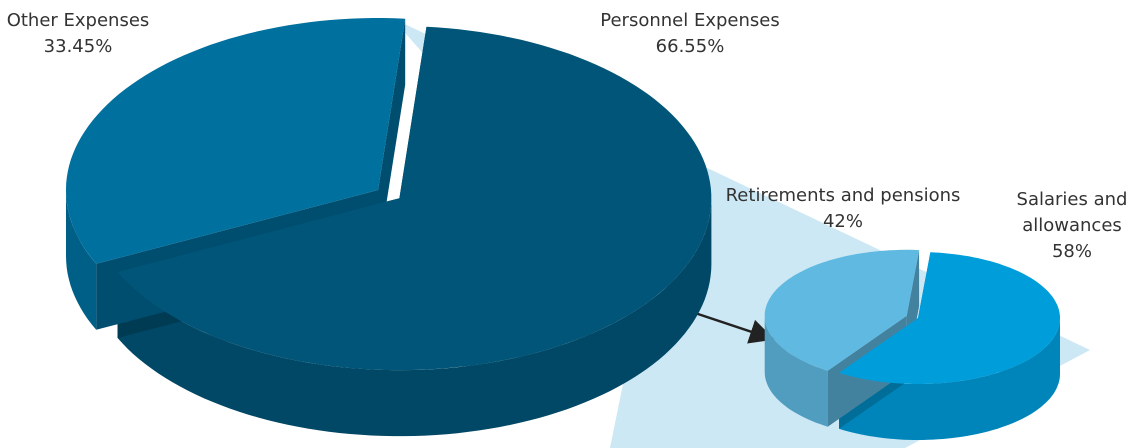 This screenshot has width=1131, height=448. What do you see at coordinates (730, 326) in the screenshot?
I see `arrow` at bounding box center [730, 326].